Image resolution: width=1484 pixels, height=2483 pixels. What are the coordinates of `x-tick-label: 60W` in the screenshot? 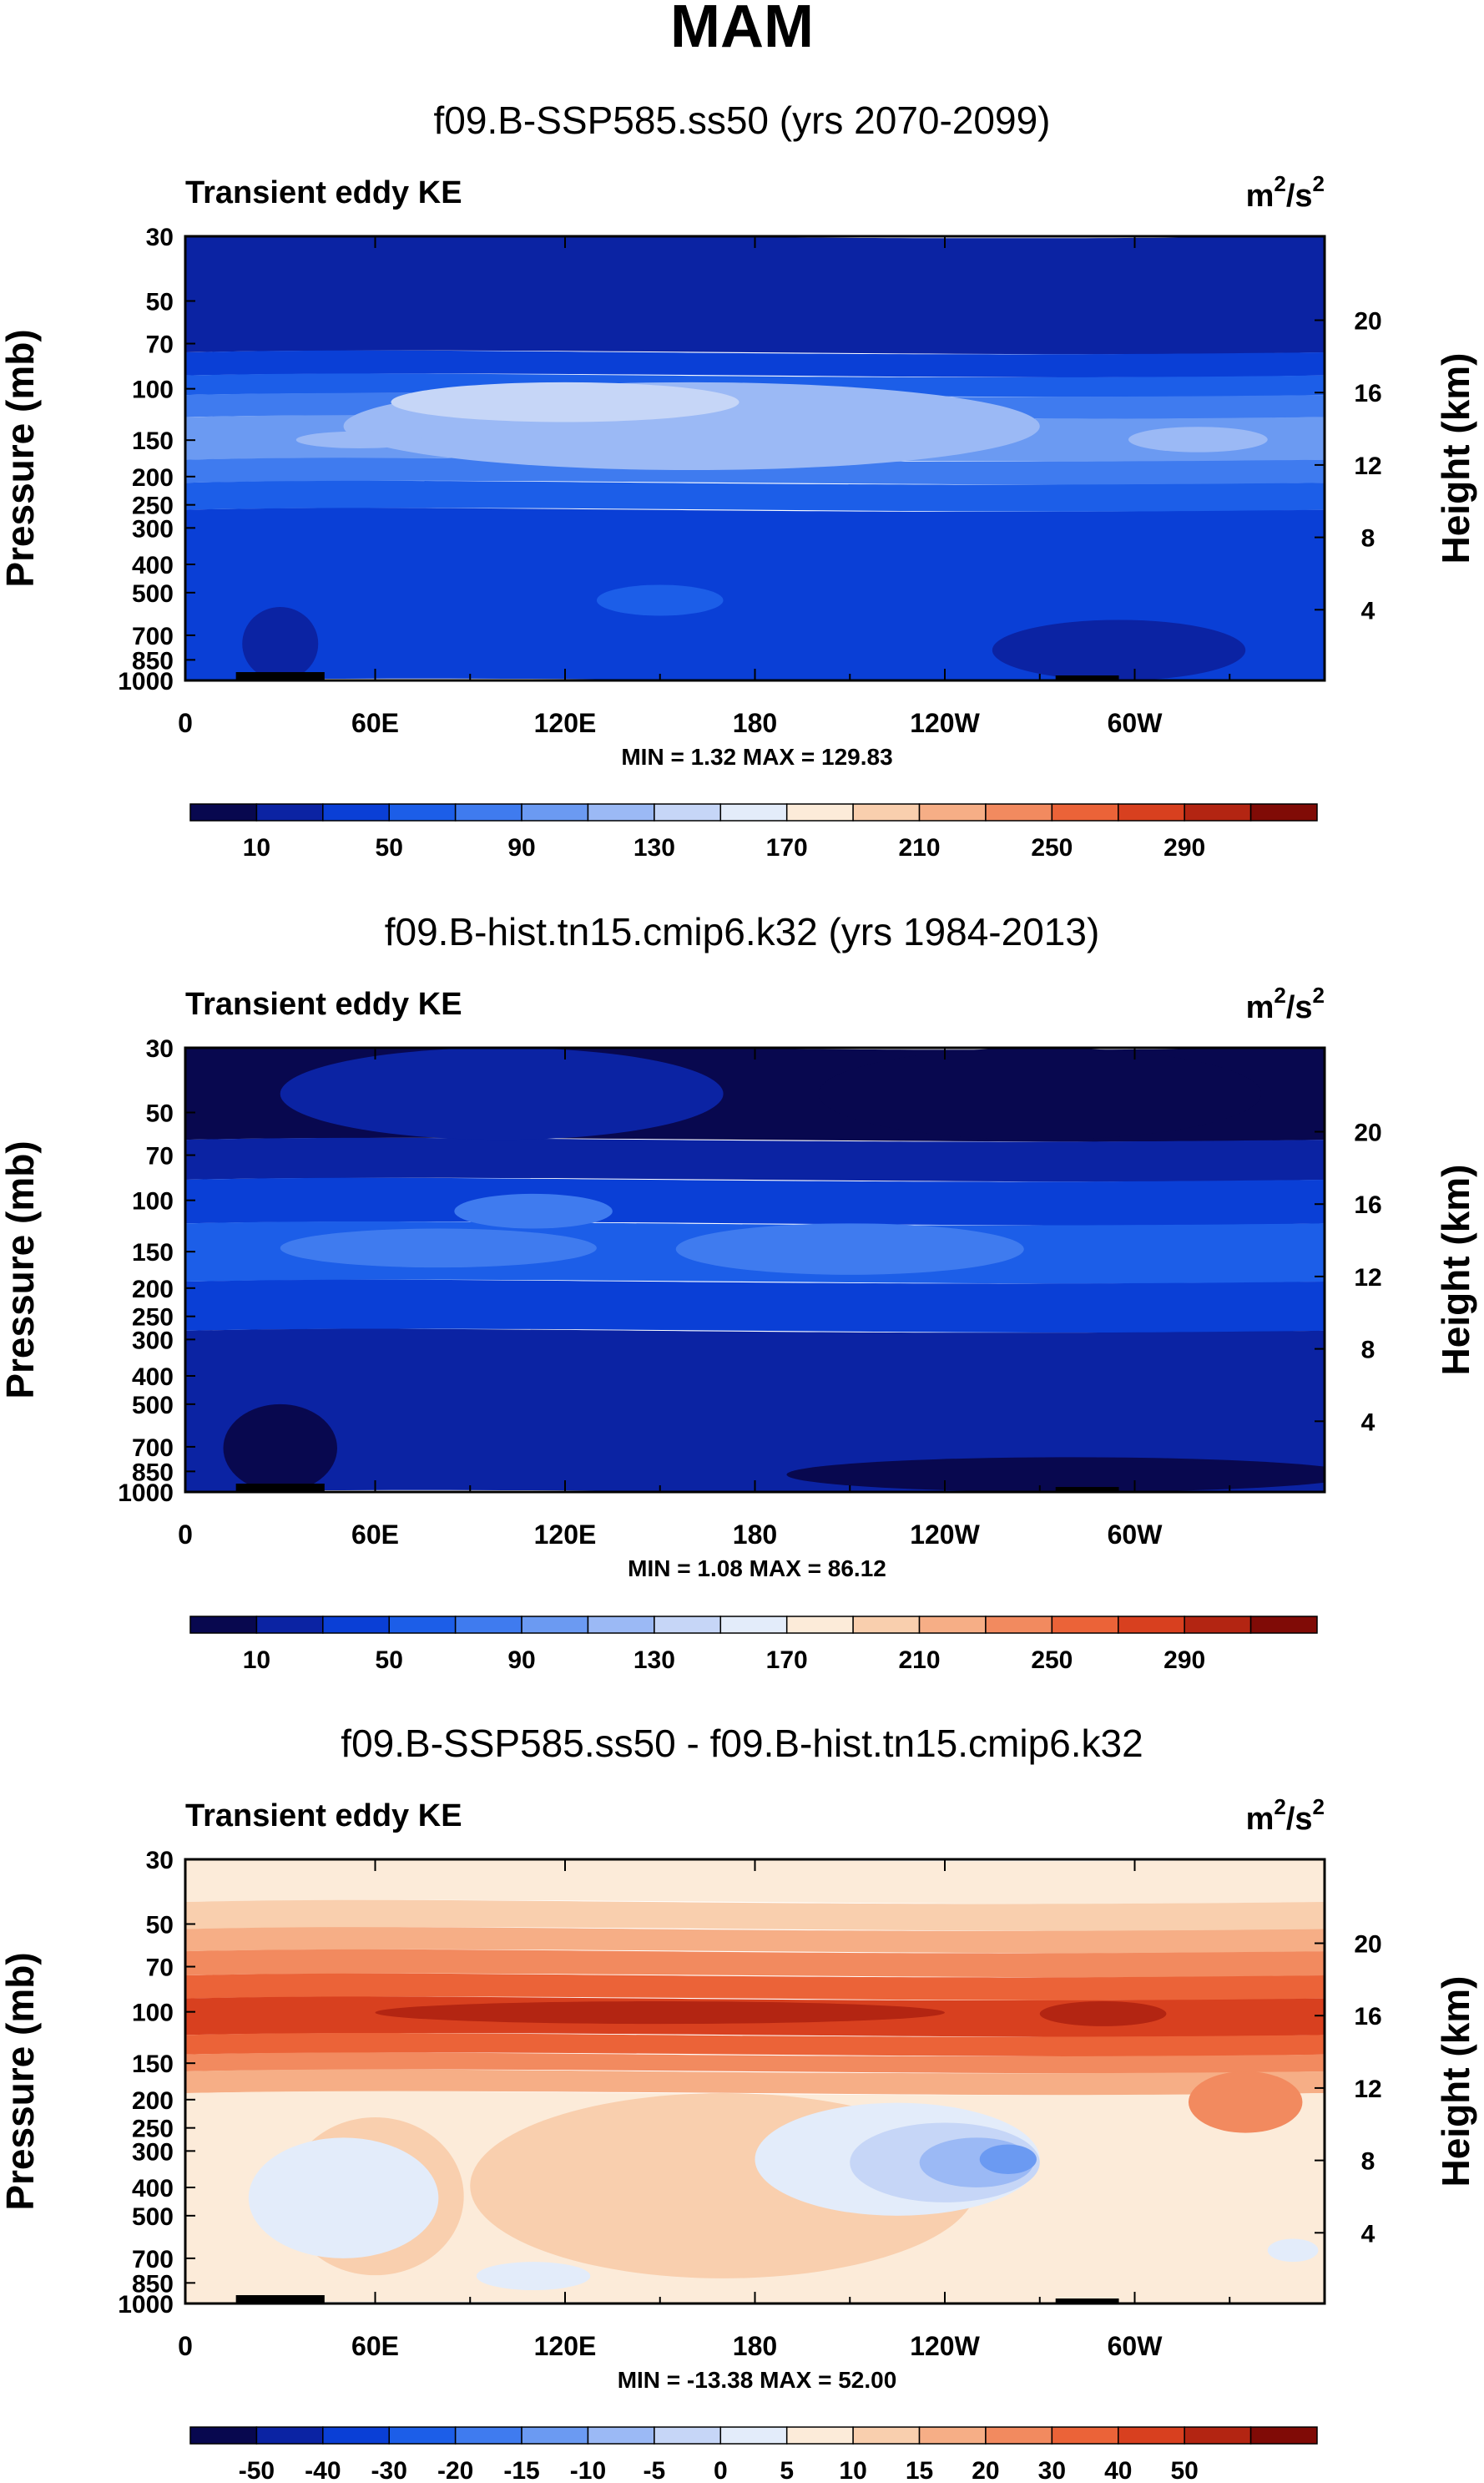 It's located at (1135, 723).